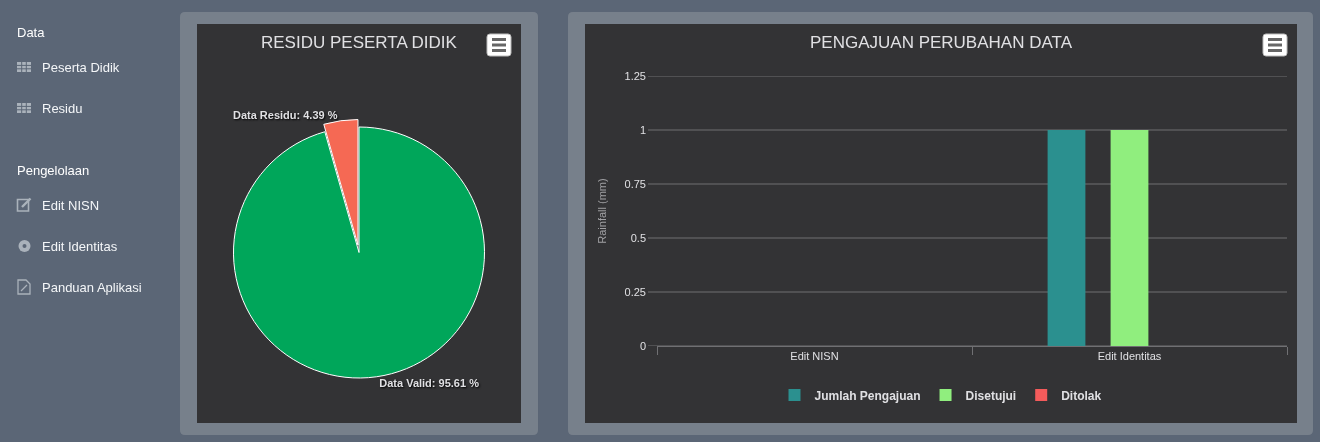 This screenshot has width=1320, height=442. Describe the element at coordinates (53, 170) in the screenshot. I see `text: Pengelolaan` at that location.